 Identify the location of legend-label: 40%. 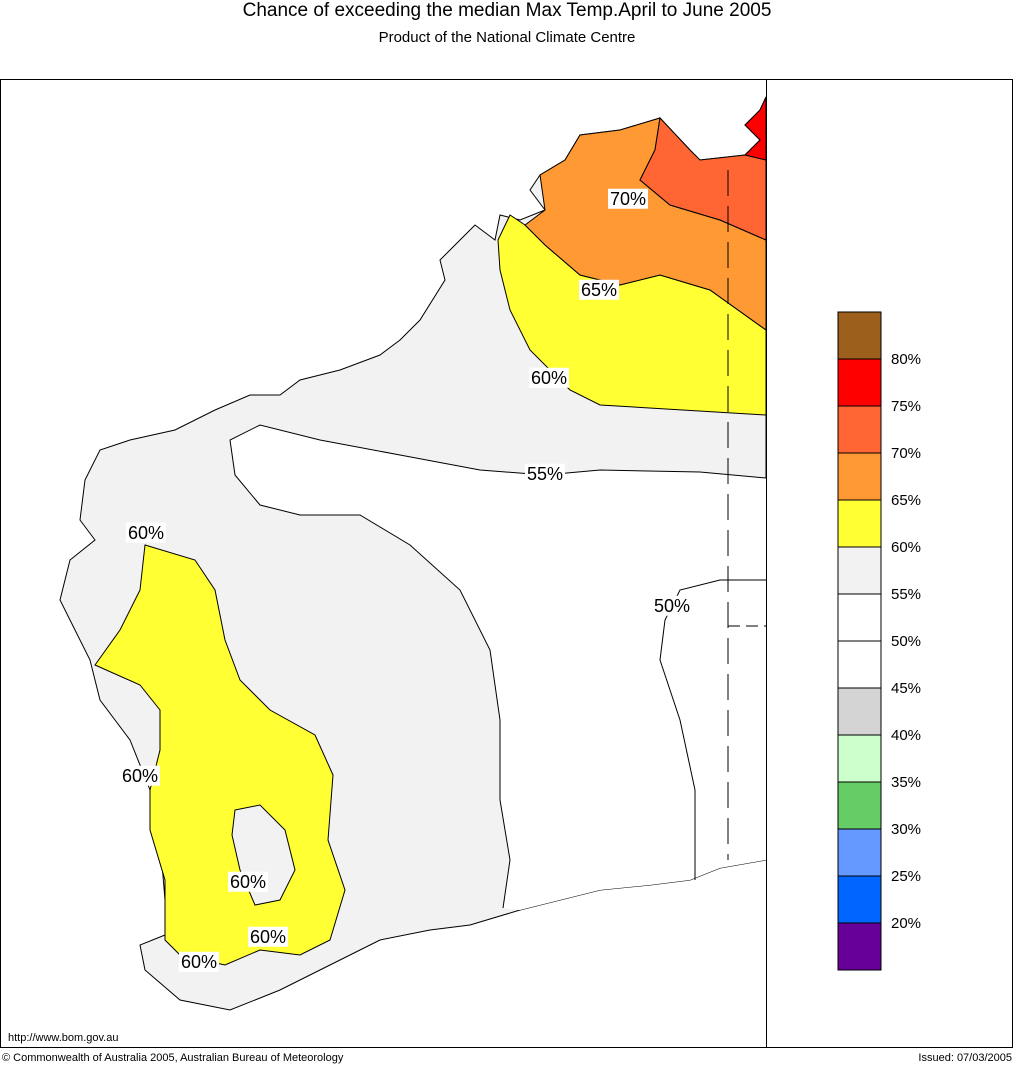
(906, 735).